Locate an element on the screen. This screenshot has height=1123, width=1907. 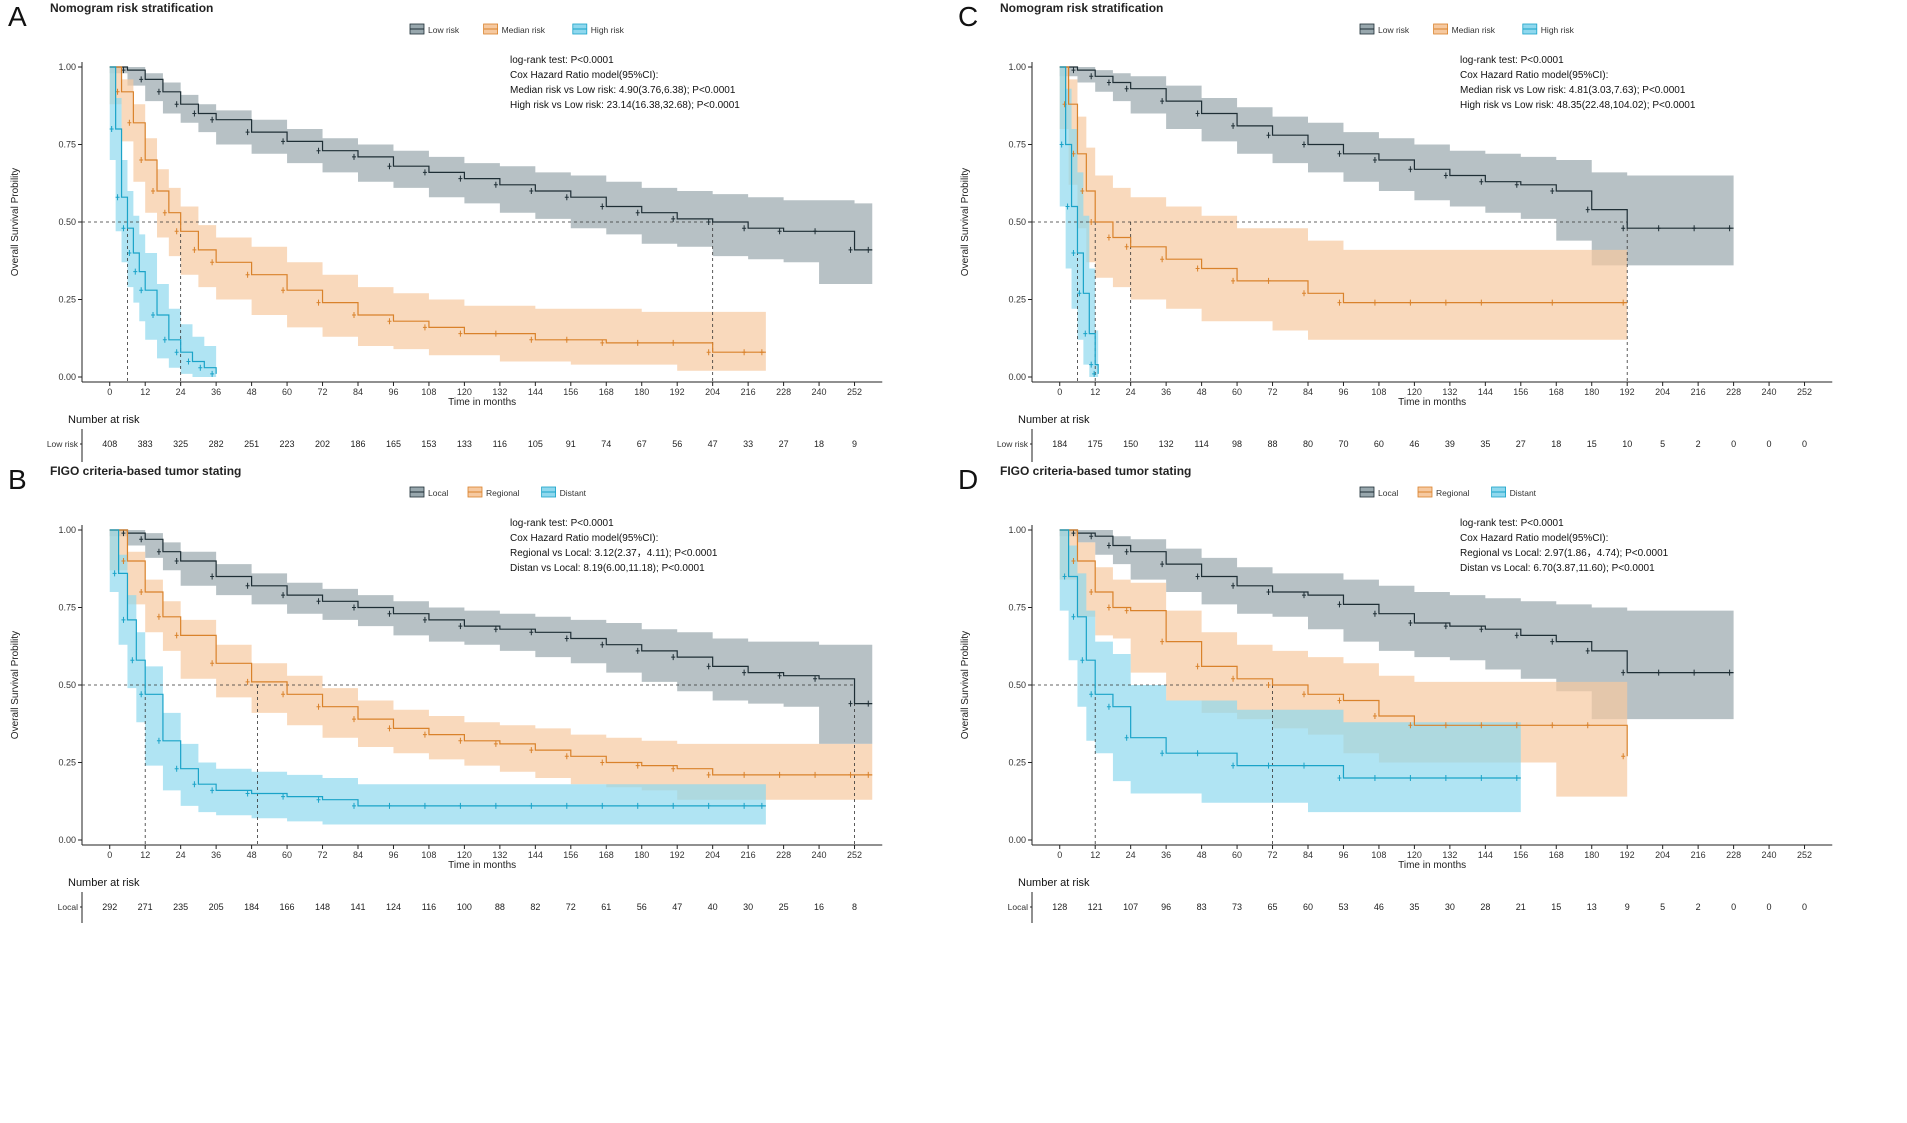
risk-count: 251 is located at coordinates (251, 444).